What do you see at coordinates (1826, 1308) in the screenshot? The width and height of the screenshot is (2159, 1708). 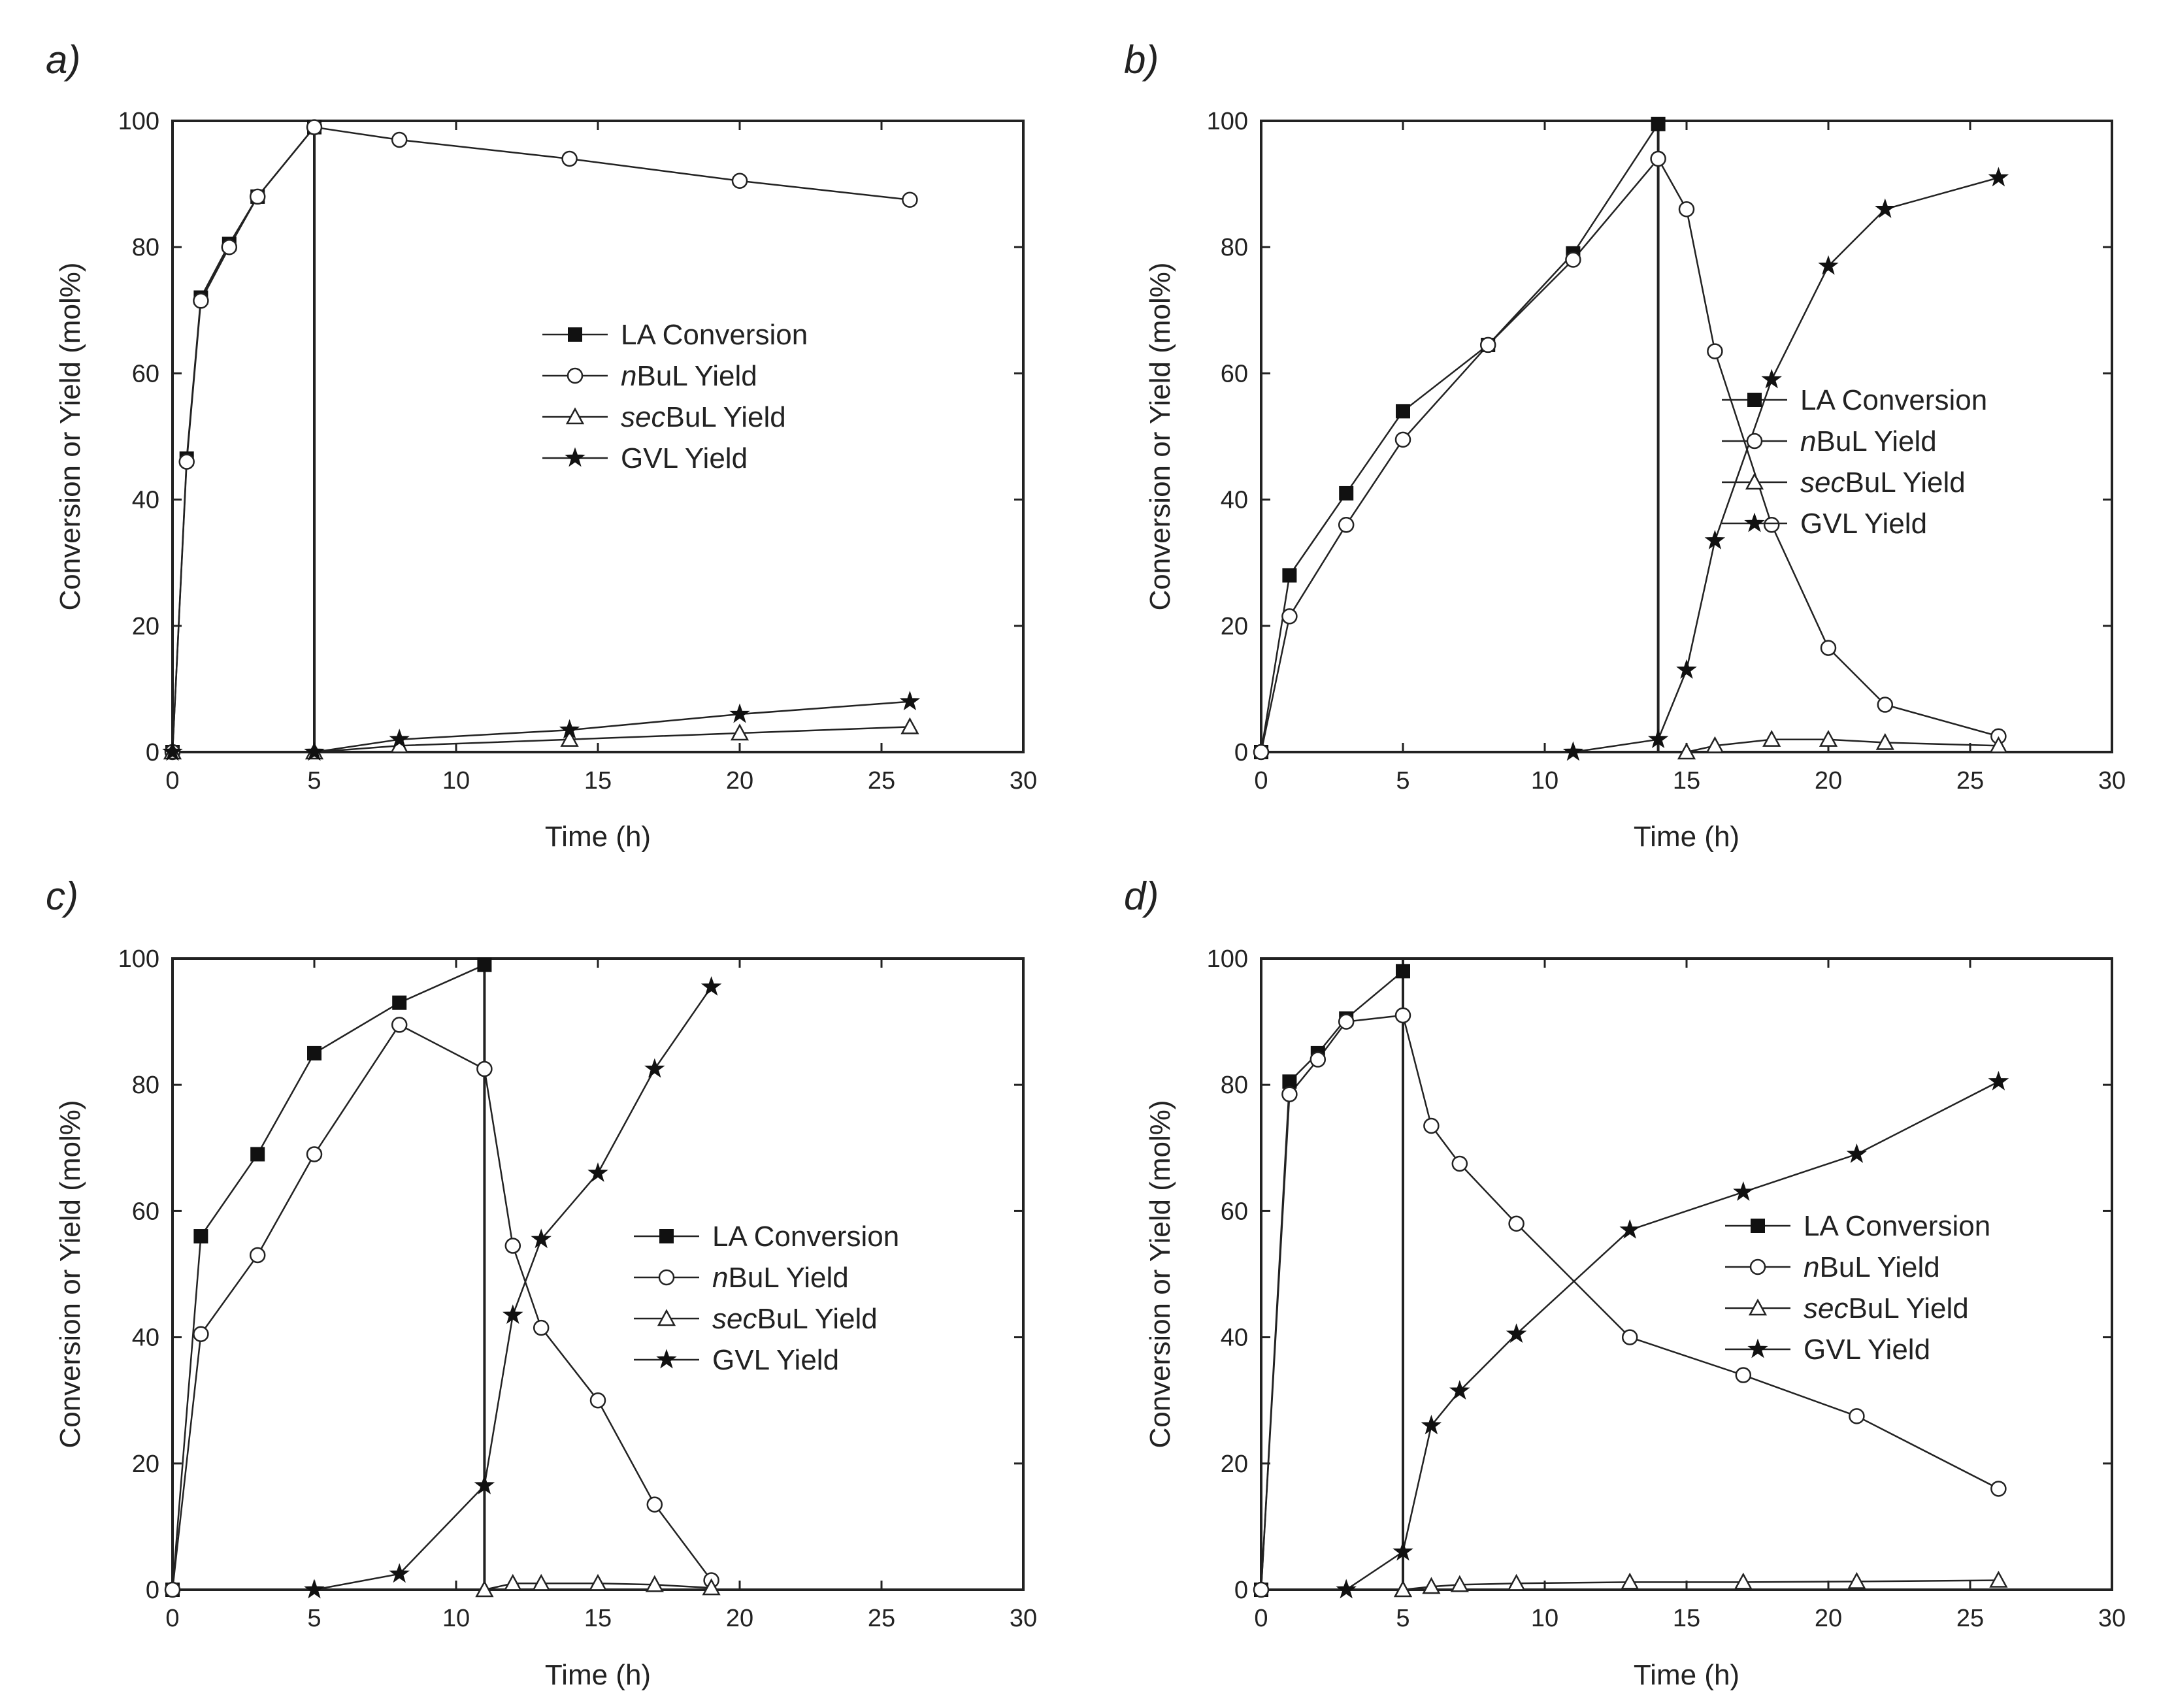 I see `legend-label-italic: sec` at bounding box center [1826, 1308].